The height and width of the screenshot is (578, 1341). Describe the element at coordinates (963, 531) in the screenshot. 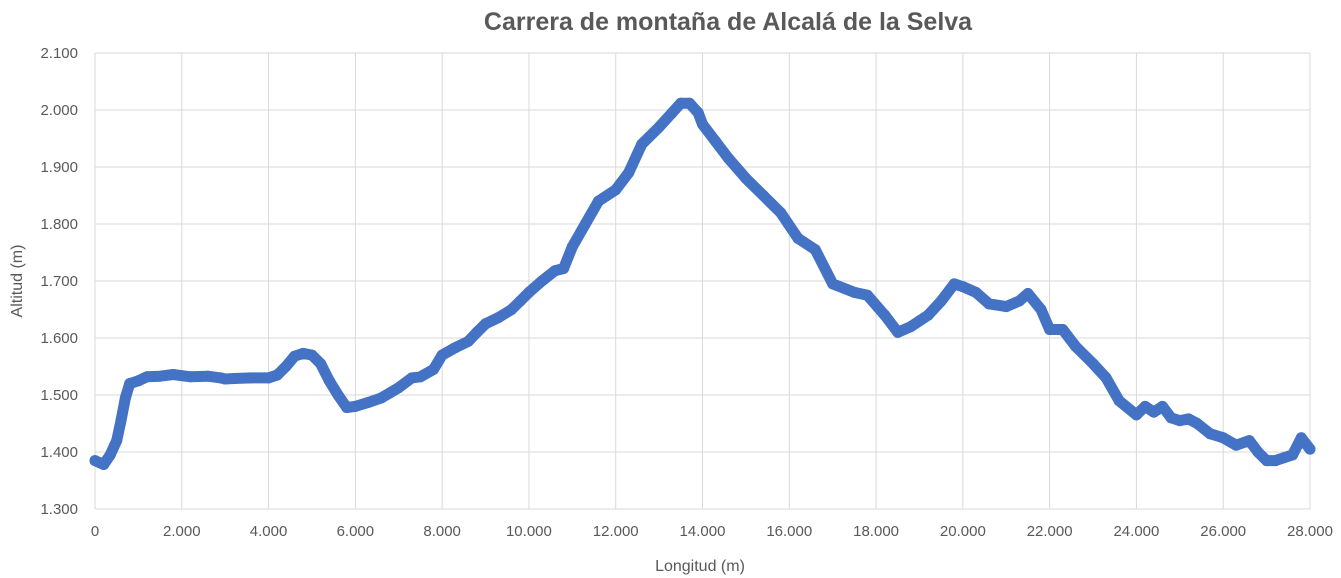

I see `x-tick-label: 20.000` at that location.